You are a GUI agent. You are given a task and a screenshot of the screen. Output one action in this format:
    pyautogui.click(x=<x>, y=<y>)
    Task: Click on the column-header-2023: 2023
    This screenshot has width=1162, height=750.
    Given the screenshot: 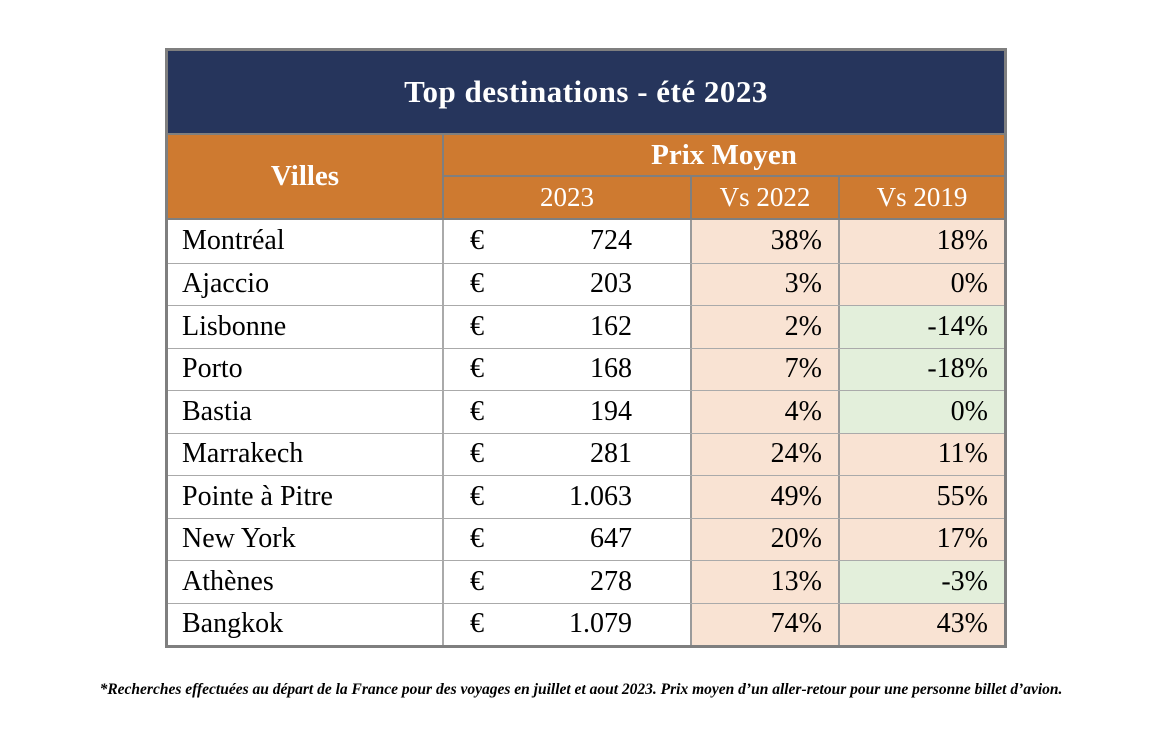 What is the action you would take?
    pyautogui.click(x=567, y=197)
    